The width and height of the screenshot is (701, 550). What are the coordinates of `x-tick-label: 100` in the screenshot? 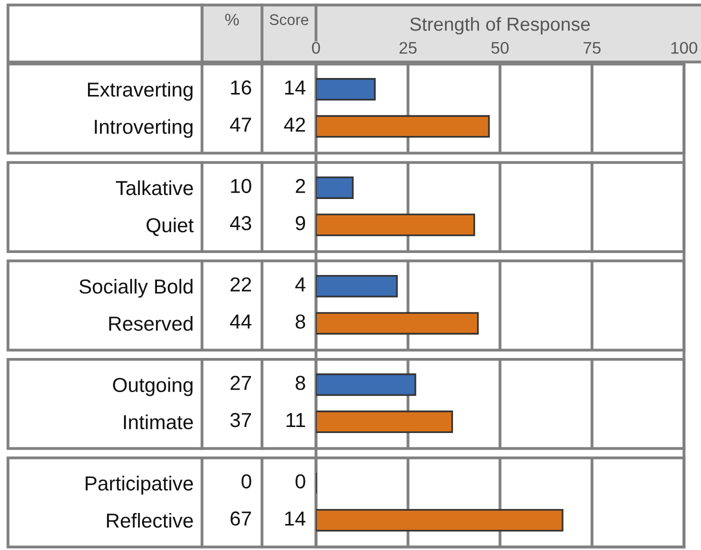 It's located at (684, 48).